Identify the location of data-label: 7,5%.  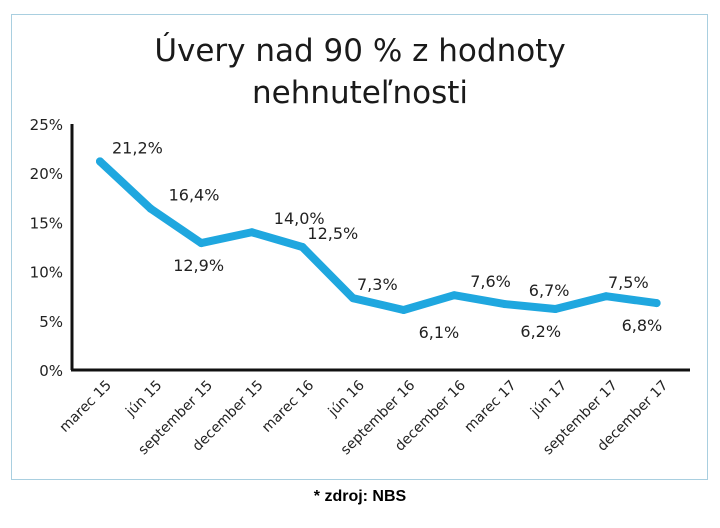
(628, 282).